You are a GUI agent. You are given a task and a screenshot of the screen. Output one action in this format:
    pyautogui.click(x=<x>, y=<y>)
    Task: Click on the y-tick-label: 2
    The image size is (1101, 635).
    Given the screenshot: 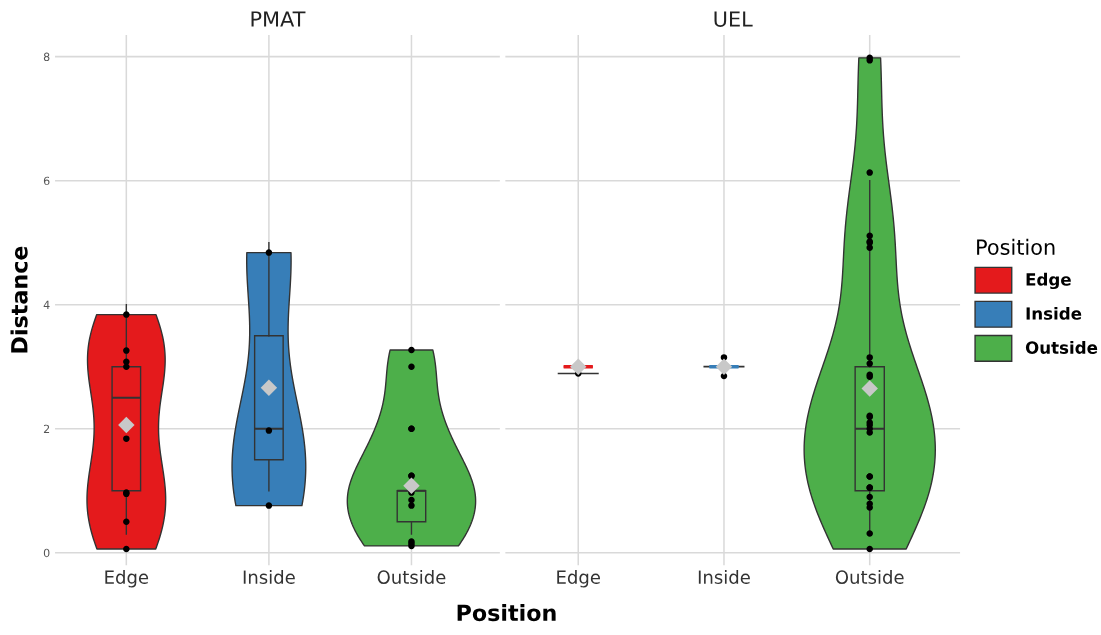 What is the action you would take?
    pyautogui.click(x=46, y=428)
    